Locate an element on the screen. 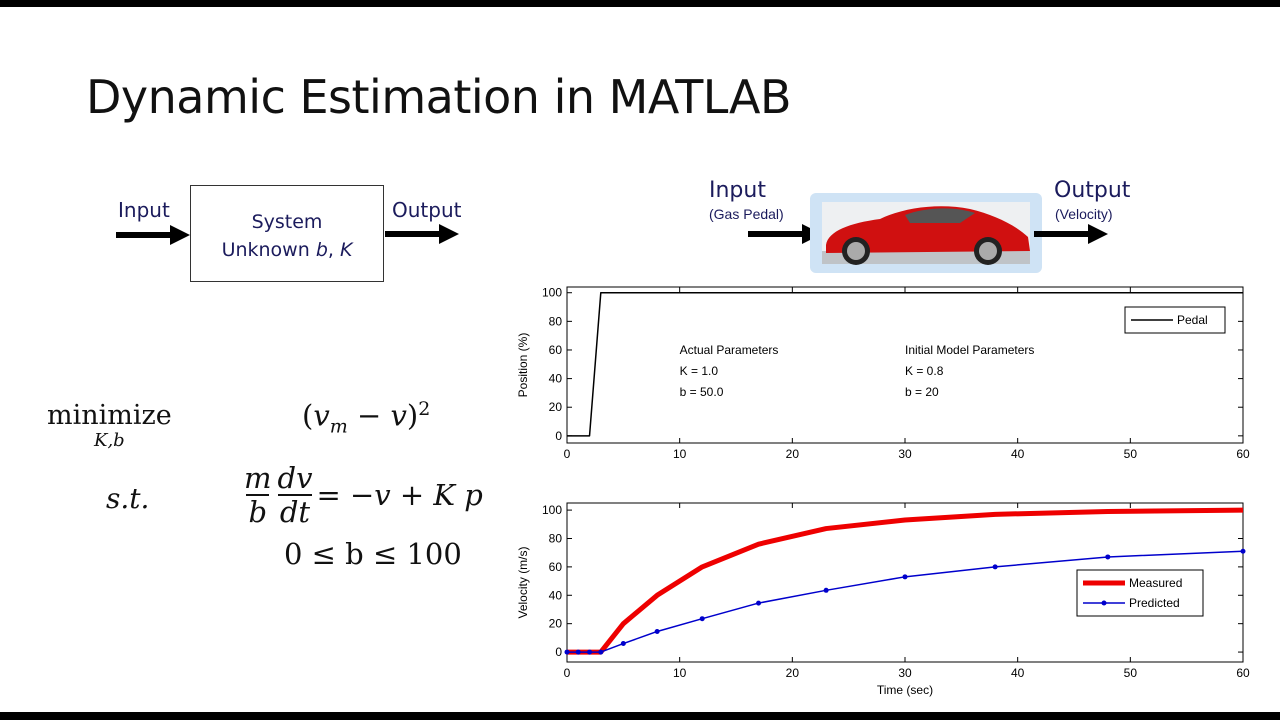 The width and height of the screenshot is (1280, 720). fraction-dv-dt: dv dt is located at coordinates (295, 495).